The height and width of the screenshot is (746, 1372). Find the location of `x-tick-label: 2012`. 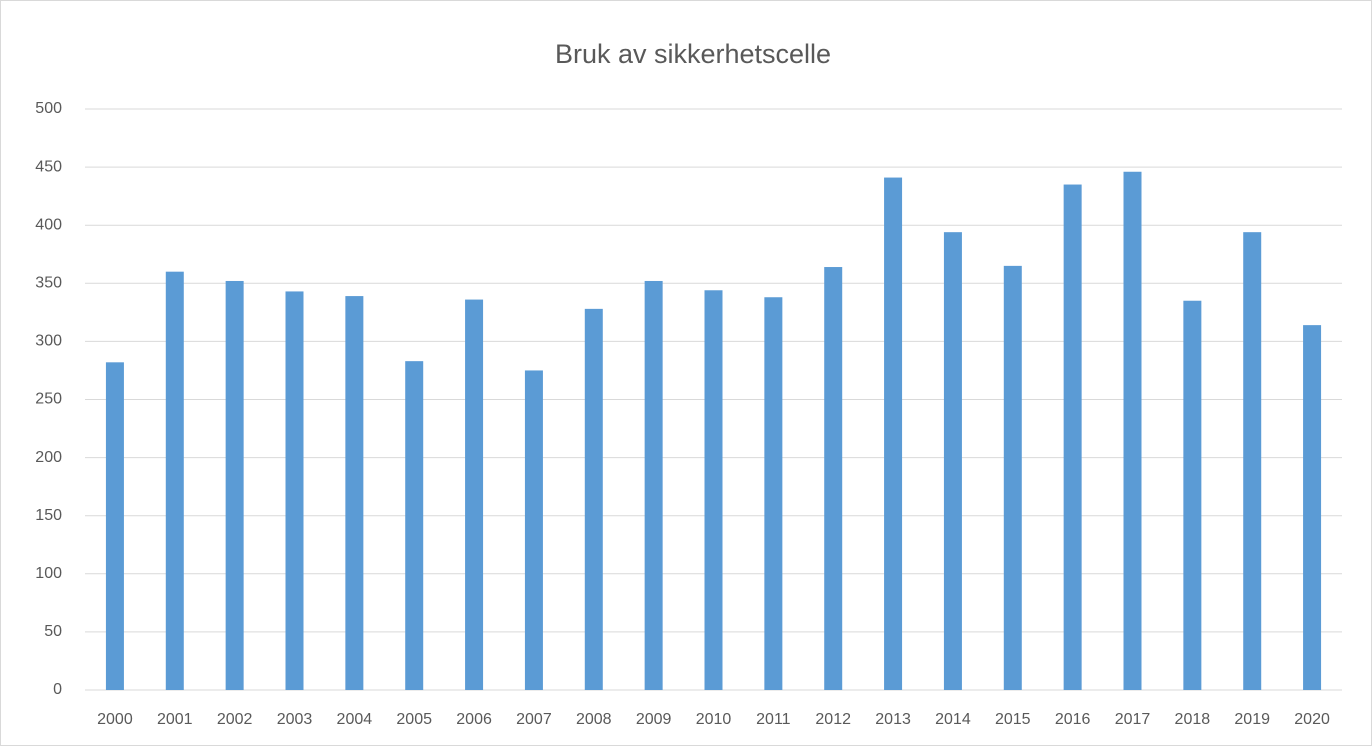

x-tick-label: 2012 is located at coordinates (833, 719).